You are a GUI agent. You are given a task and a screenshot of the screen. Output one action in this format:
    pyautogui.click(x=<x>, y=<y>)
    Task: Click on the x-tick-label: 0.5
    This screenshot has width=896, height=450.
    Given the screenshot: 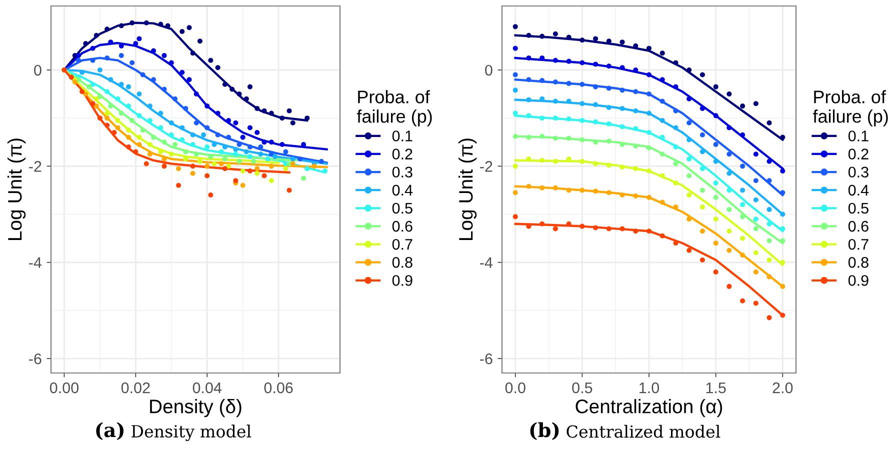 What is the action you would take?
    pyautogui.click(x=582, y=388)
    